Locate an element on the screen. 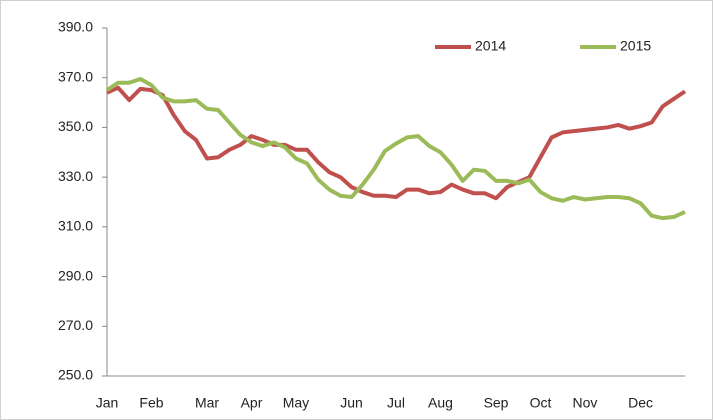  x-tick-label: May is located at coordinates (296, 403).